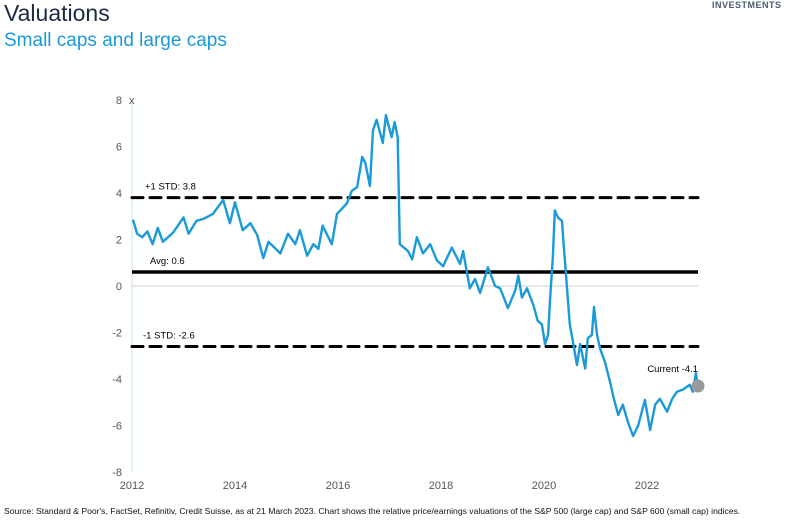 This screenshot has width=788, height=525. What do you see at coordinates (544, 486) in the screenshot?
I see `x-tick-label: 2020` at bounding box center [544, 486].